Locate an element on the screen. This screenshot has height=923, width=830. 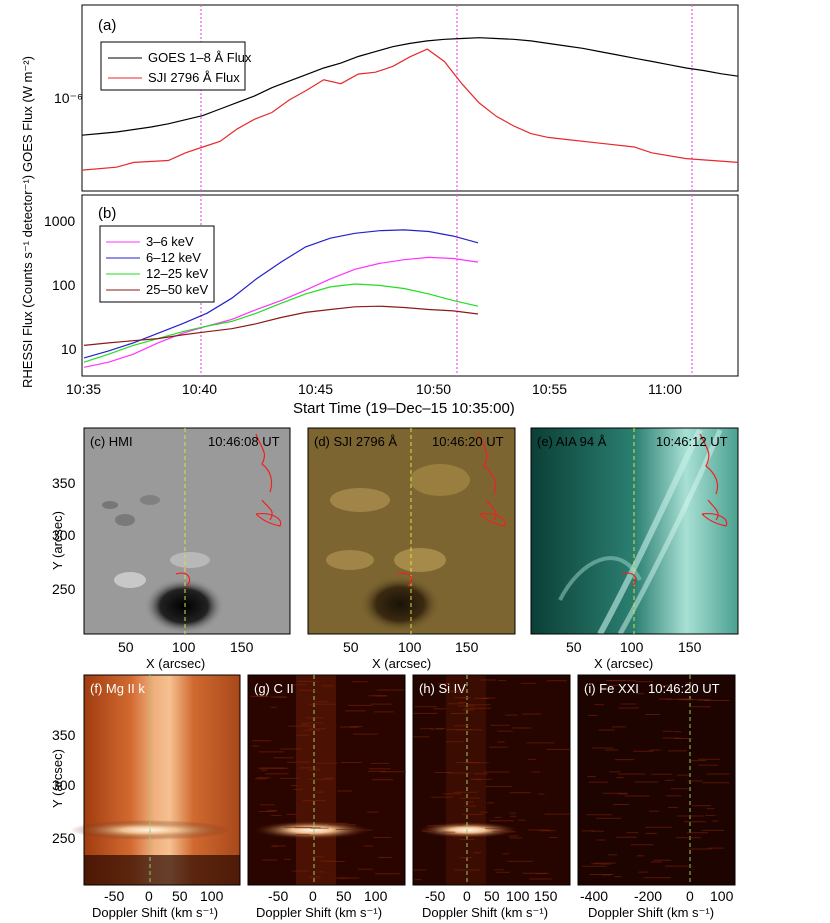
row3-ylabel: Y (arcsec) is located at coordinates (57, 778).